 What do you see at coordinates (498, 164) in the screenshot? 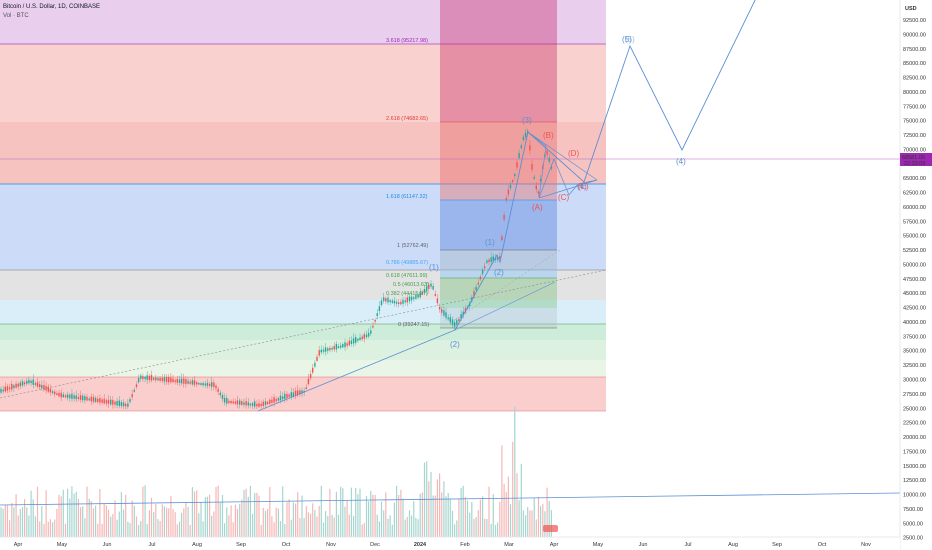
I see `fibonacci-retracement-box` at bounding box center [498, 164].